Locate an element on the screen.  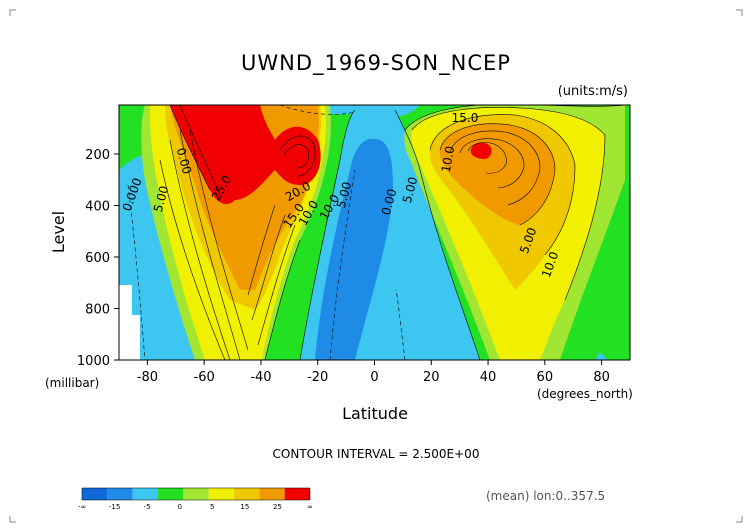
colorbar-label: 0 is located at coordinates (179, 507).